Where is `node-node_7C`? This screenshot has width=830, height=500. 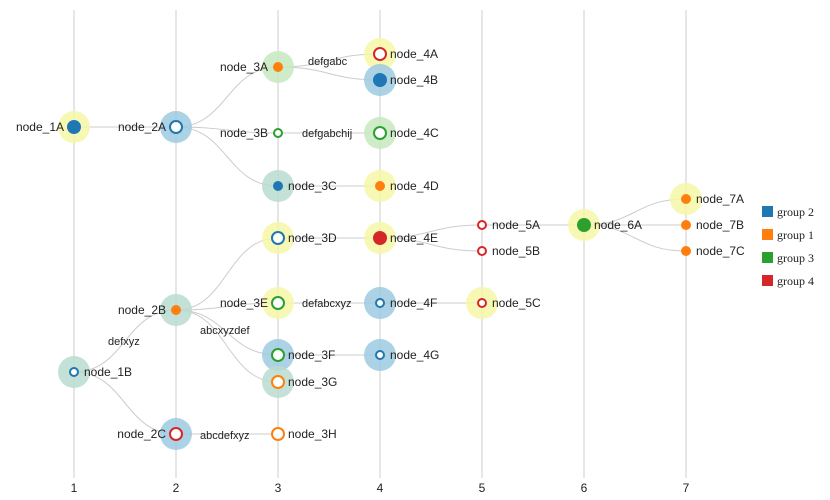
node-node_7C is located at coordinates (686, 251).